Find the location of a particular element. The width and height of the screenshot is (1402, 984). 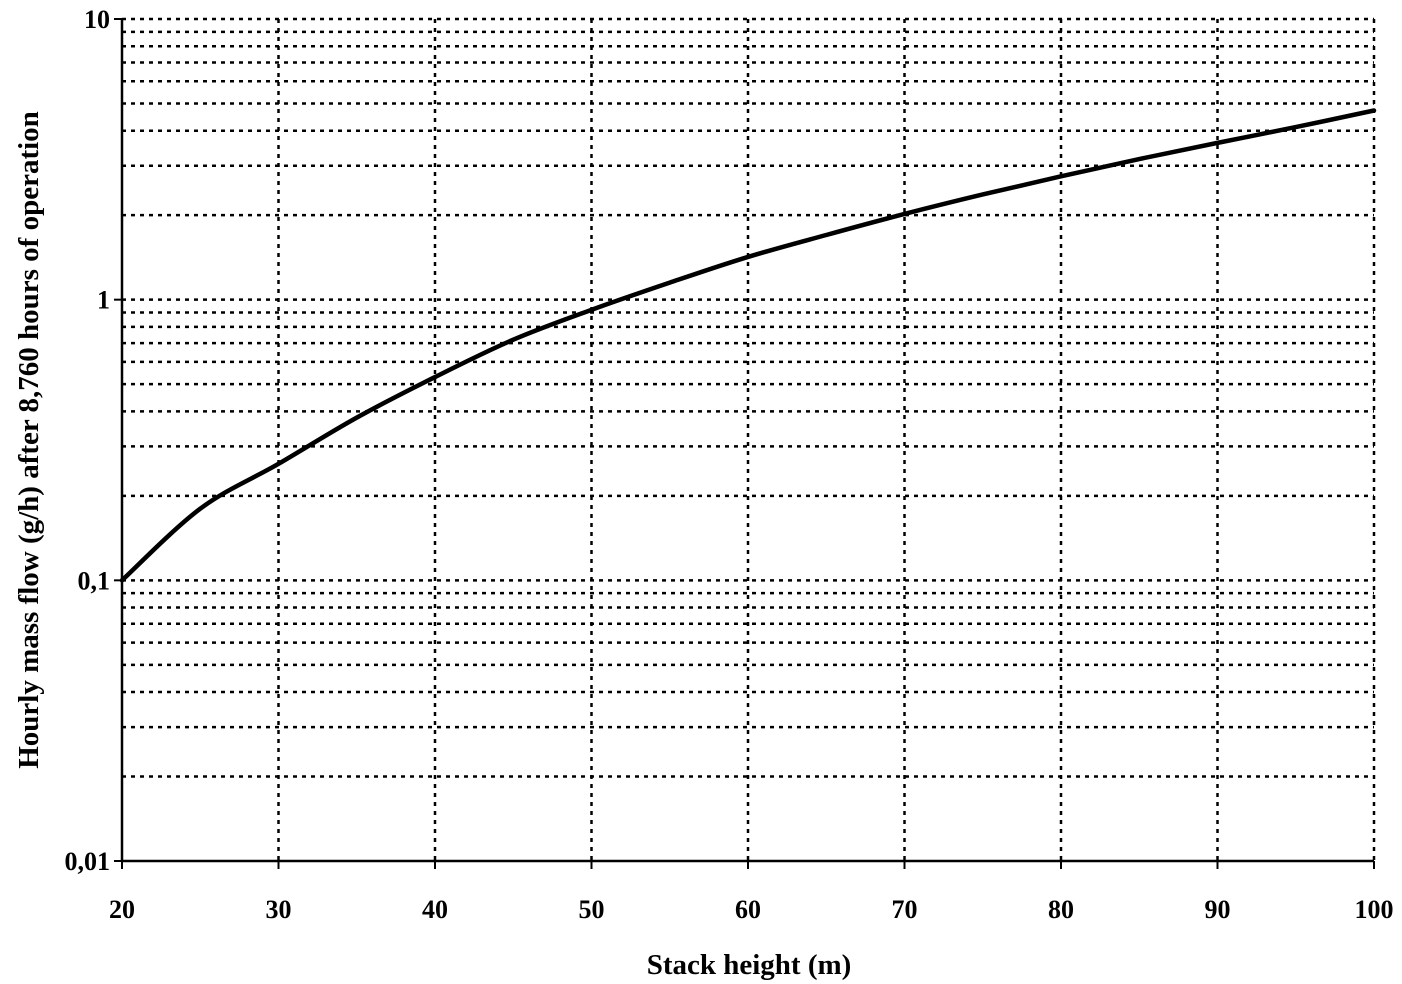

y-tick-label: 10 is located at coordinates (97, 19).